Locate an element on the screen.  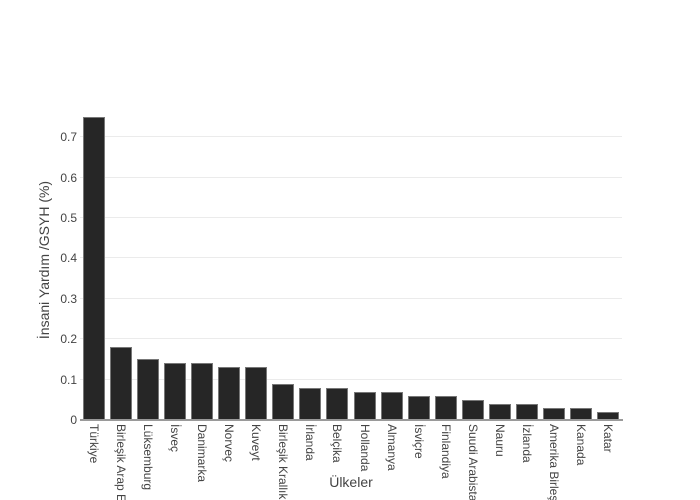
x-axis-tick-label: Finlandiya is located at coordinates (446, 451).